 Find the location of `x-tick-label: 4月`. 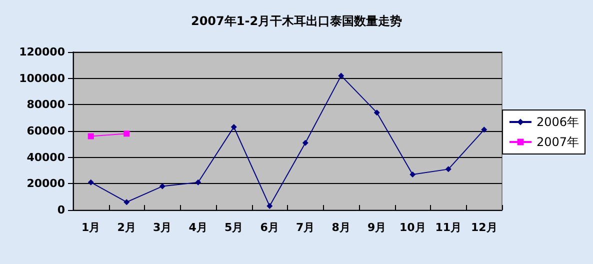

x-tick-label: 4月 is located at coordinates (198, 227).